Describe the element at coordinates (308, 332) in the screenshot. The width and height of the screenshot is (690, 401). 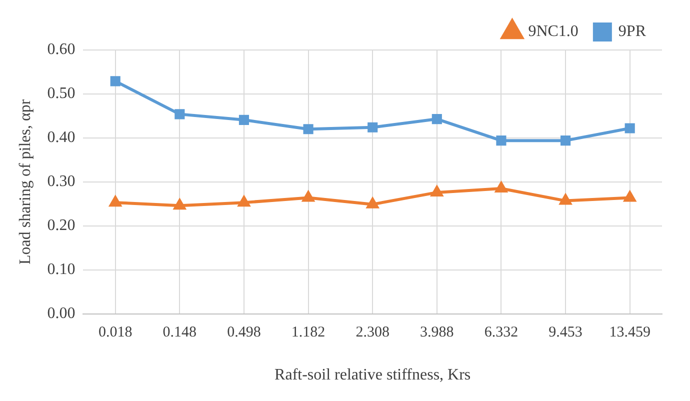
I see `x-tick-label: 1.182` at that location.